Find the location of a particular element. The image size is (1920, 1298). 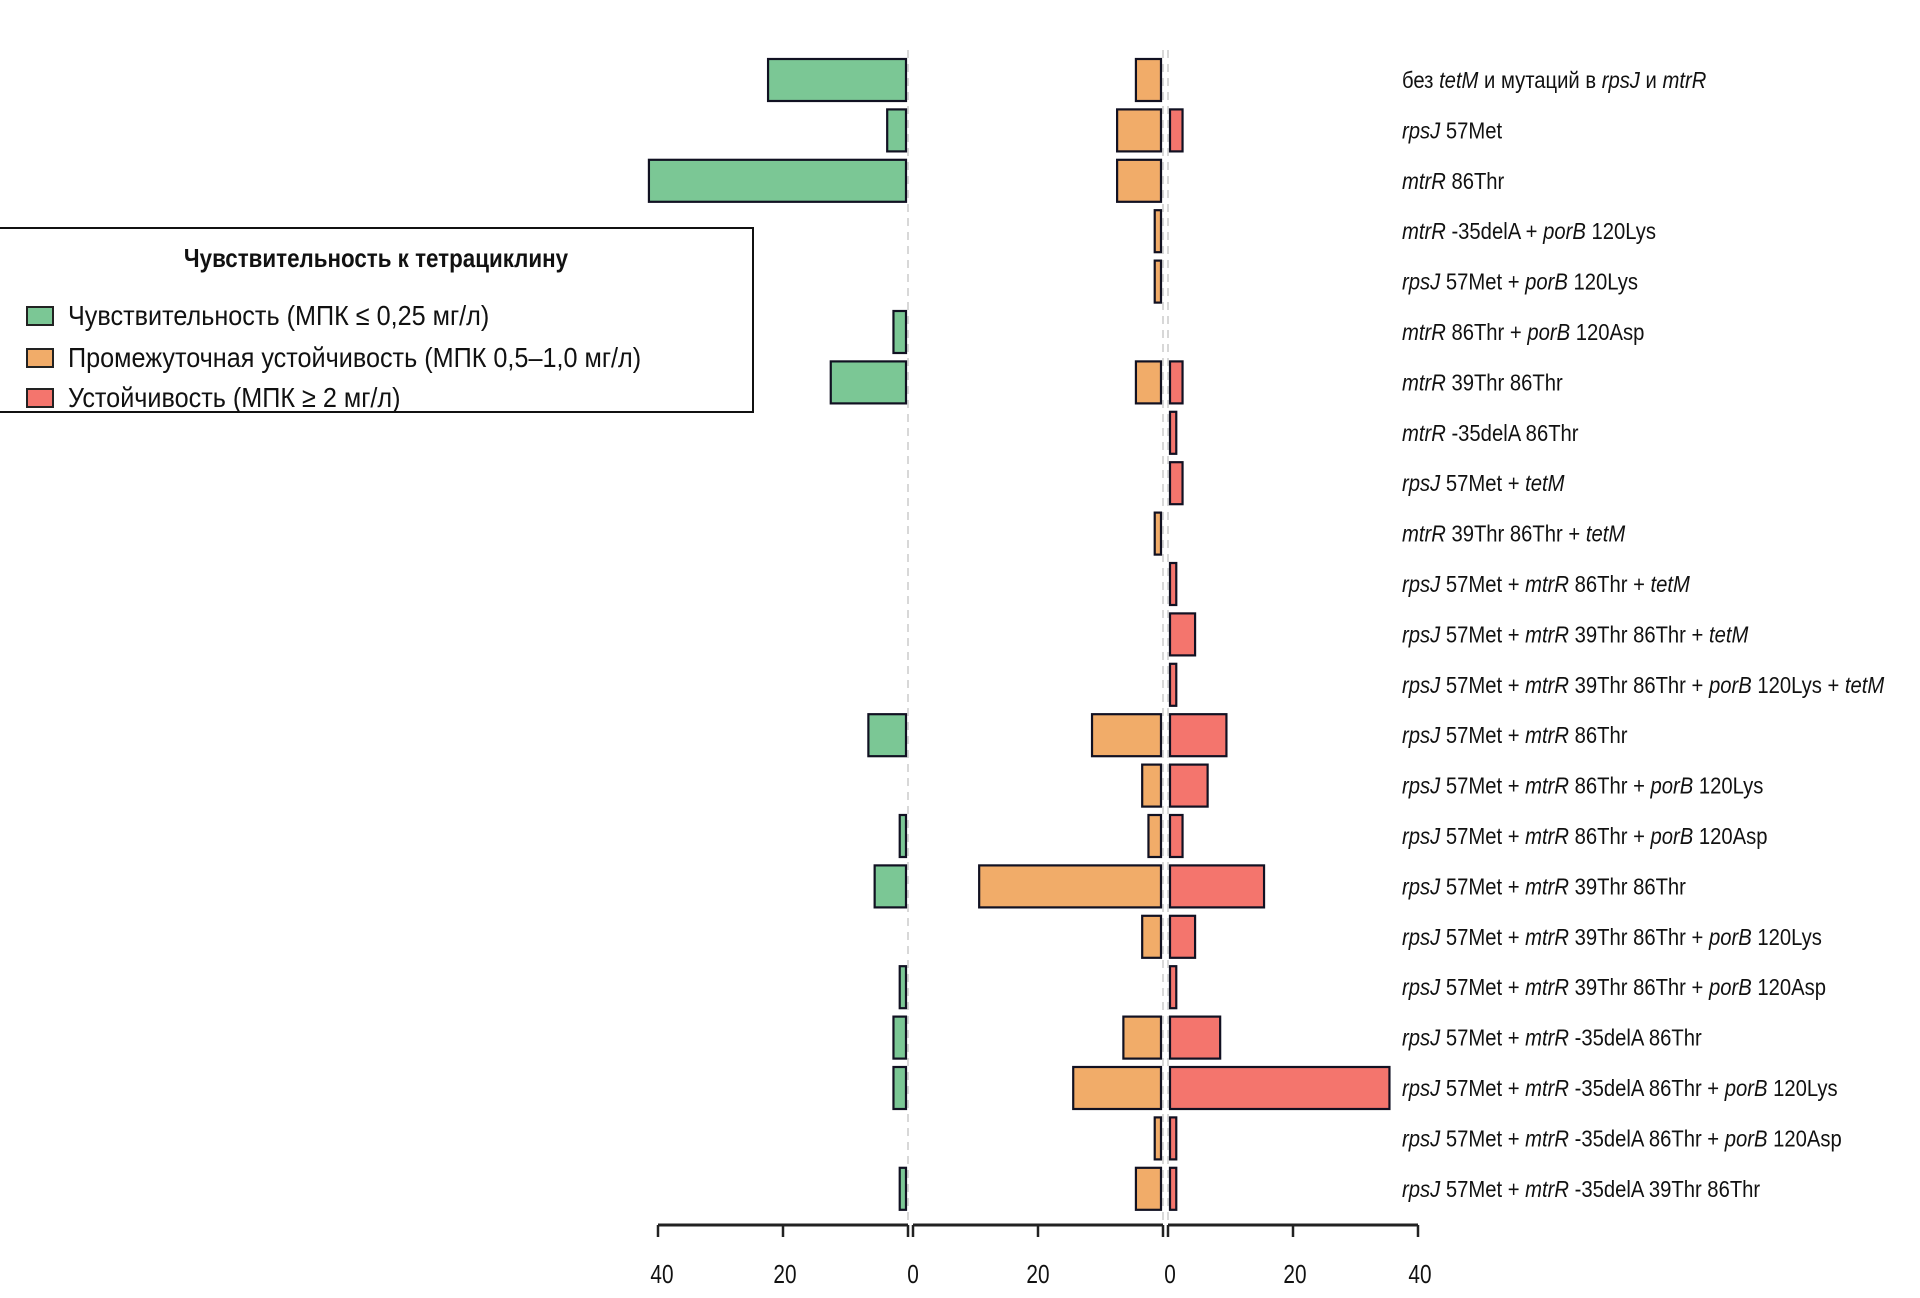

category-label: rpsJ 57Met + tetM is located at coordinates (1483, 483).